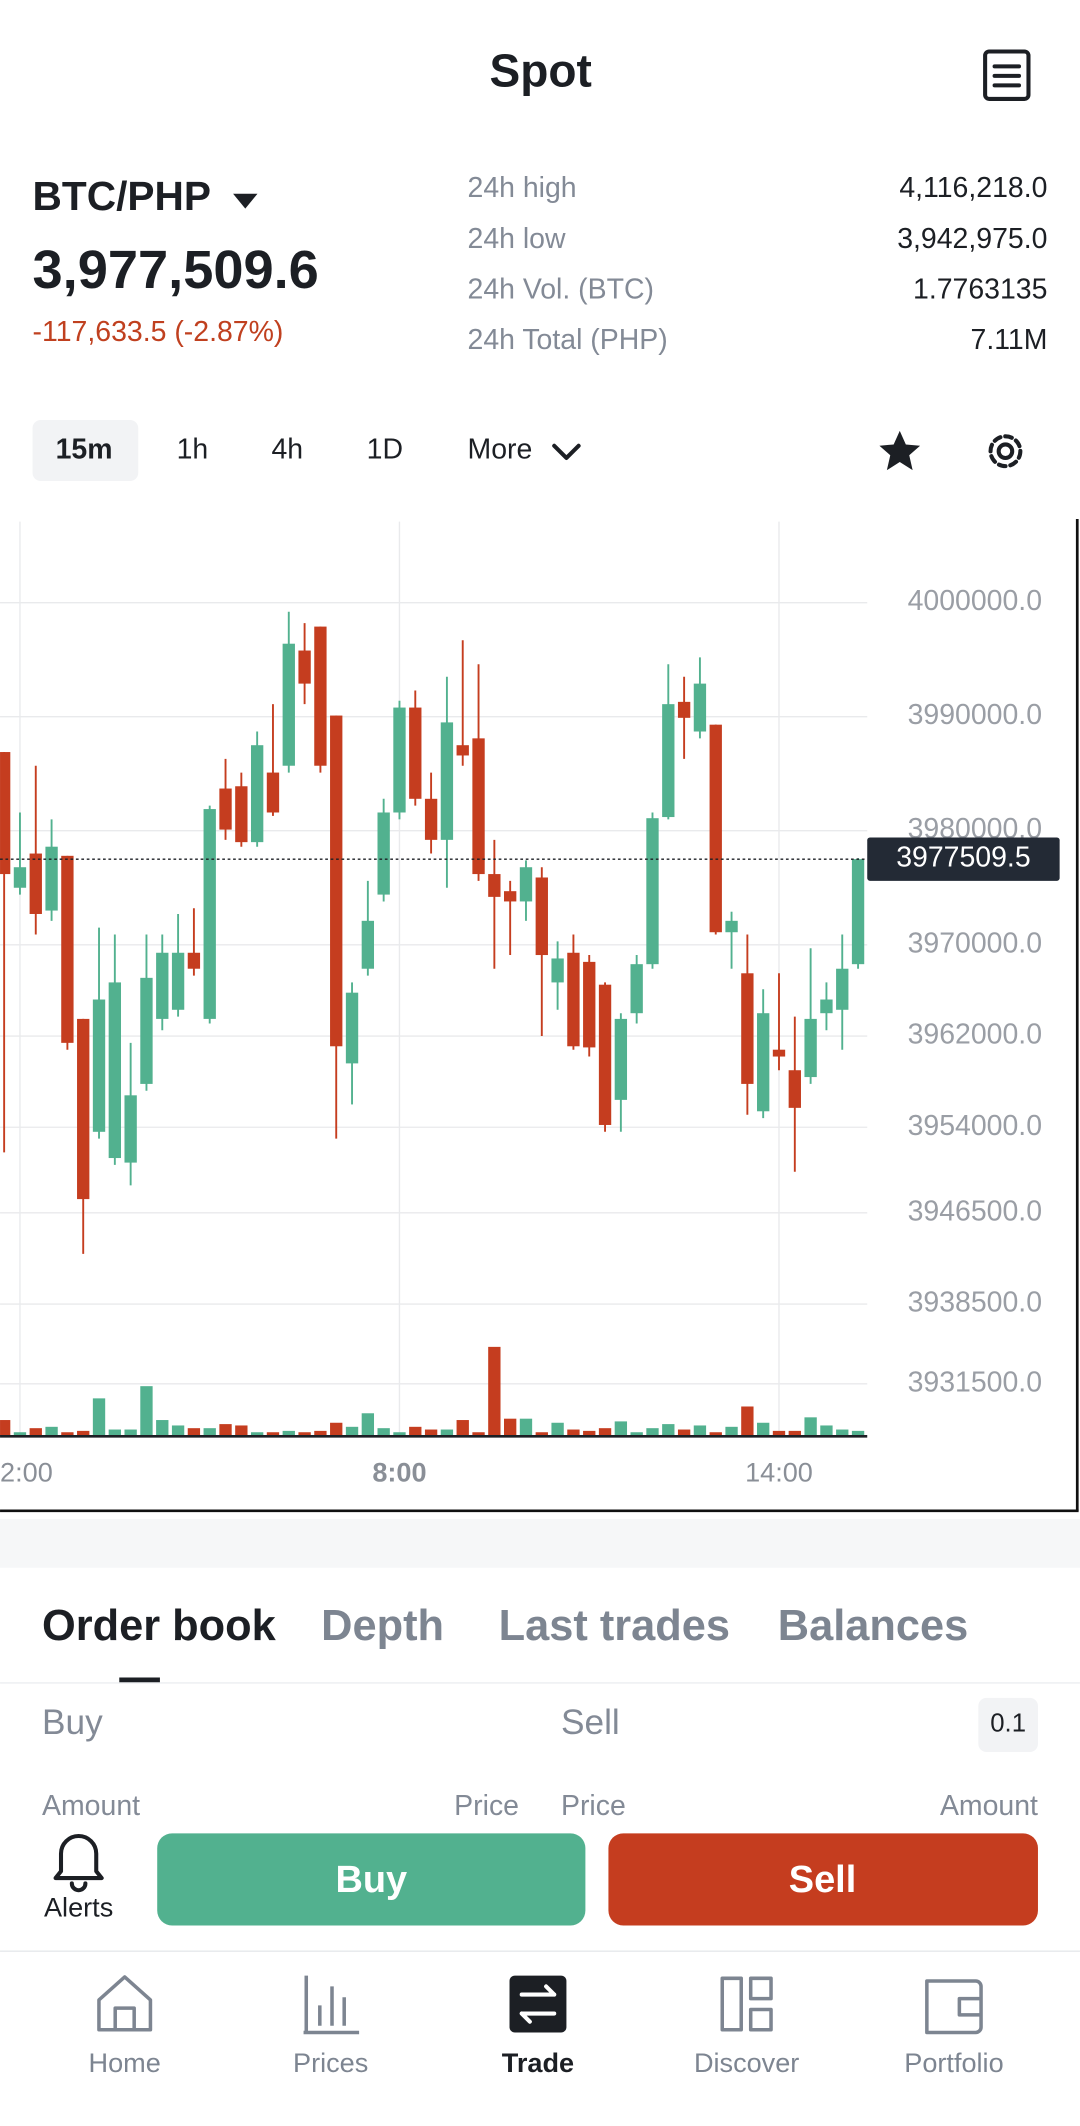 Image resolution: width=1080 pixels, height=2126 pixels. What do you see at coordinates (500, 450) in the screenshot?
I see `interval-button: More` at bounding box center [500, 450].